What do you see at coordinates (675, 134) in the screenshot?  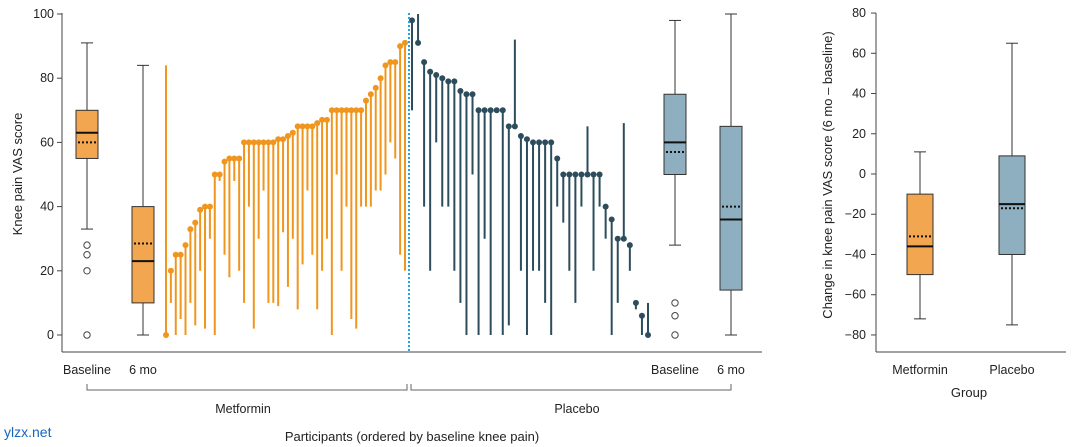 I see `placebo-baseline-box` at bounding box center [675, 134].